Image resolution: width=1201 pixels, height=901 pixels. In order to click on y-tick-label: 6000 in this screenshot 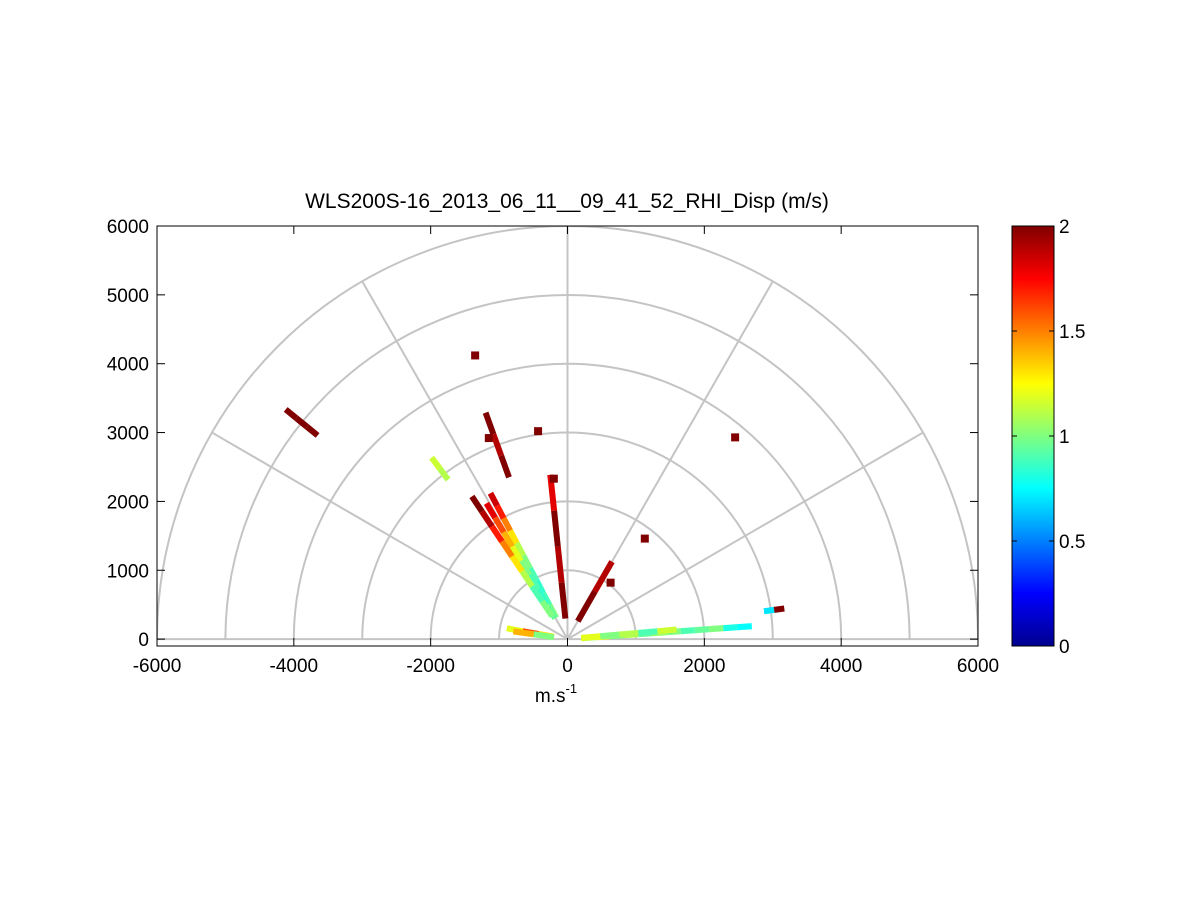, I will do `click(128, 227)`.